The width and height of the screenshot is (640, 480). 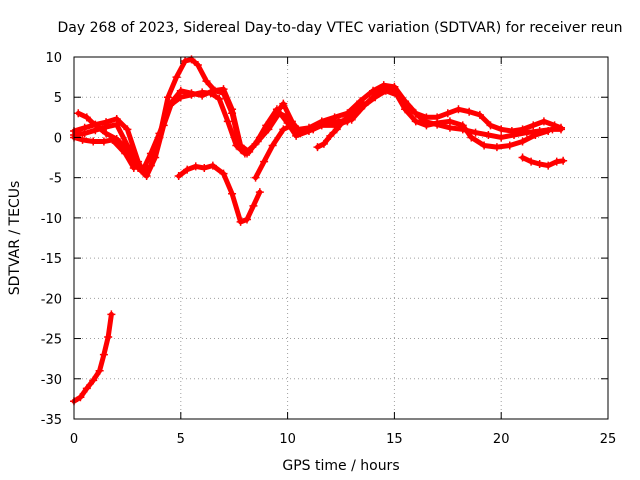 What do you see at coordinates (181, 439) in the screenshot?
I see `x-tick-label: 5` at bounding box center [181, 439].